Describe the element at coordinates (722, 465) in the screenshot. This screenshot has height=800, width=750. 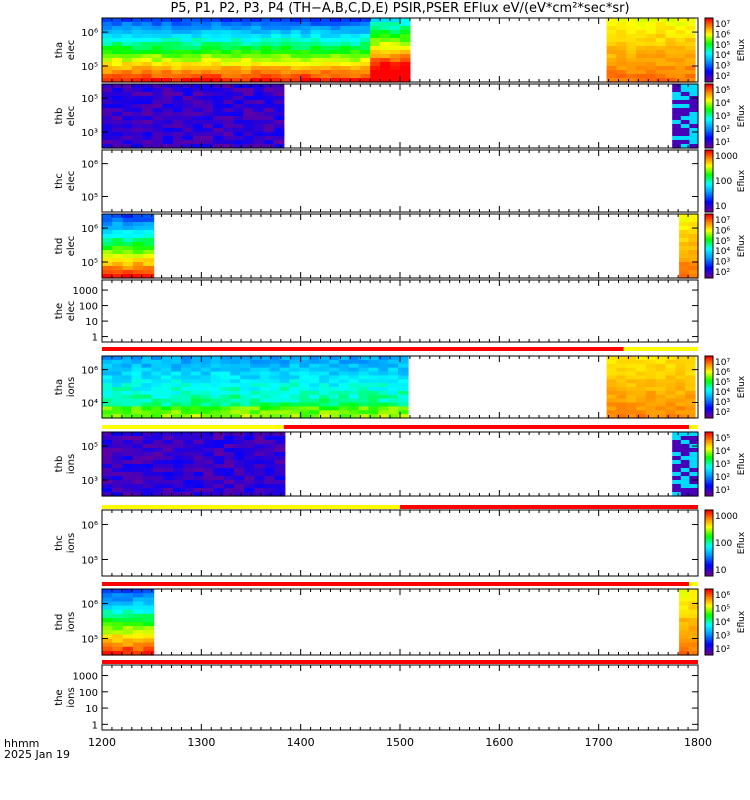
I see `colorbar-tick-label: 10³` at that location.